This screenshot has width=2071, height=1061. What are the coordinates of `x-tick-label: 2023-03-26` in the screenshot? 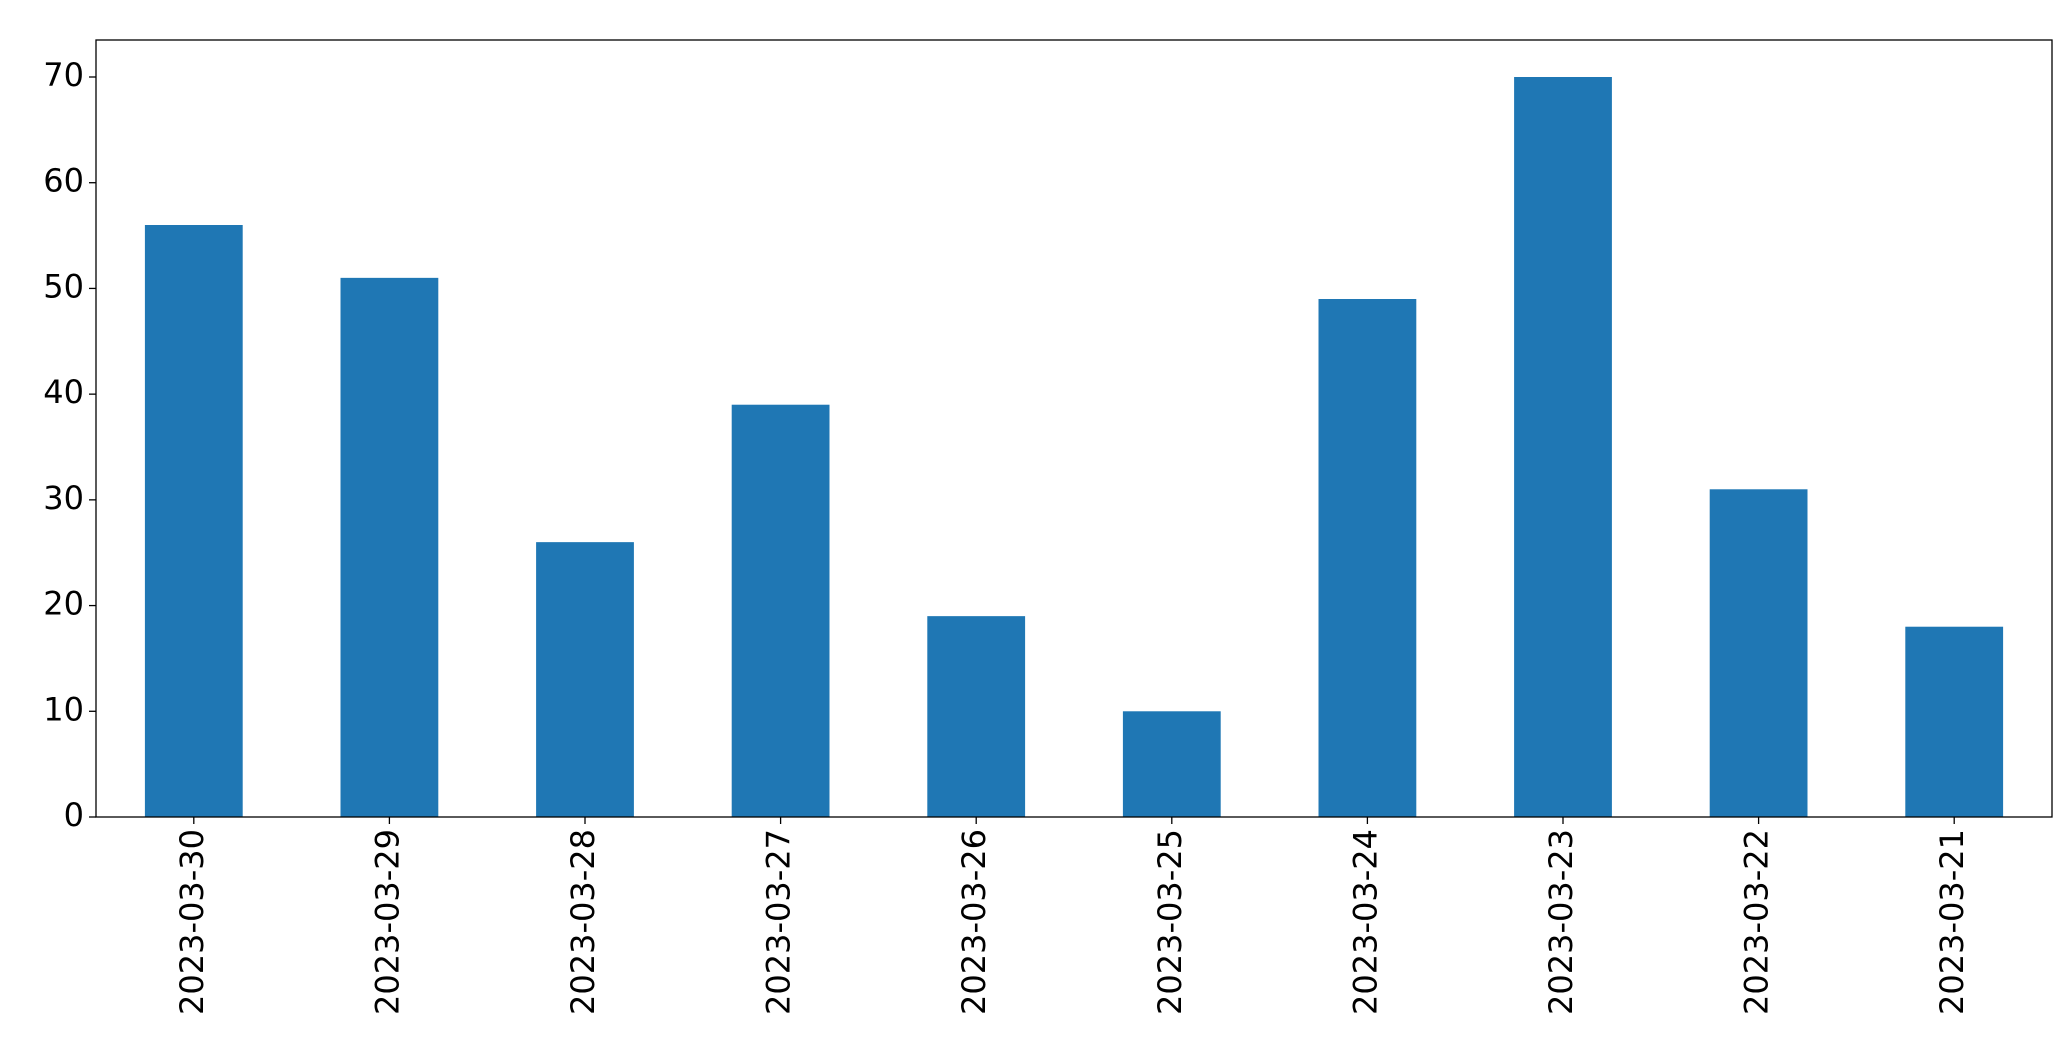 It's located at (974, 922).